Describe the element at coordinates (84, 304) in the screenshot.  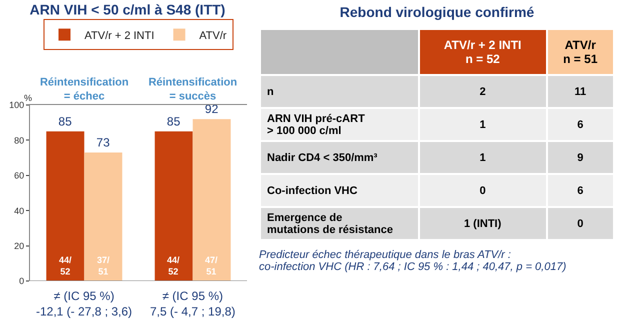
I see `text: ≠ (IC 95 %) -12,1 (- 27,8 ; 3,6)` at that location.